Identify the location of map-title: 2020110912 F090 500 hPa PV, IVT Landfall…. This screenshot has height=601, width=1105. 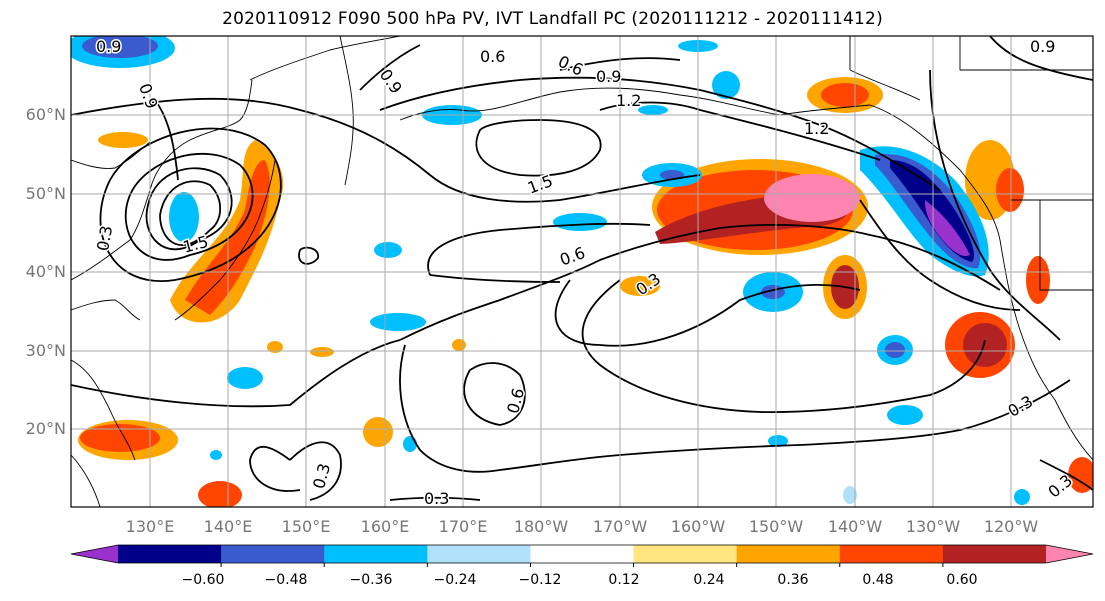
(552, 19).